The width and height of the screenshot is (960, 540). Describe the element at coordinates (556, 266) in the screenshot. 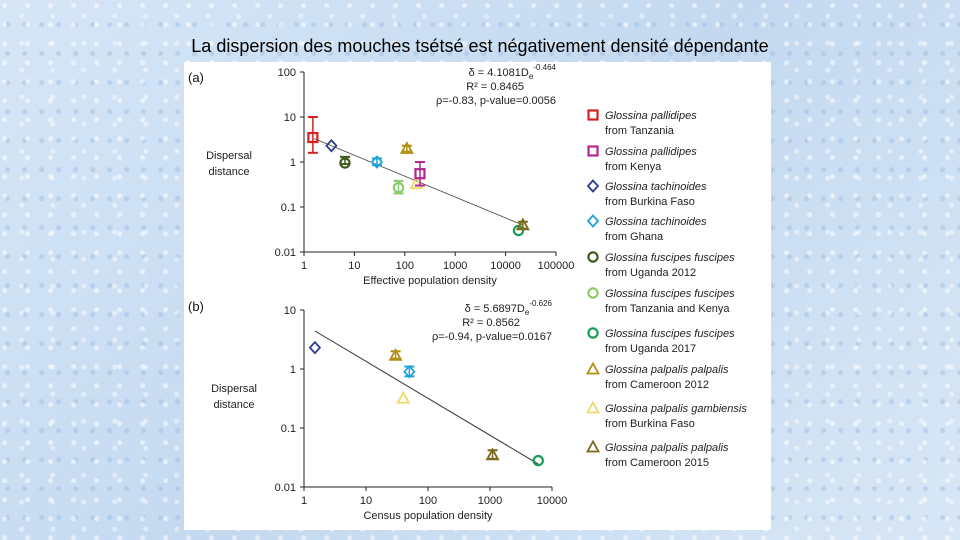

I see `x-tick-label: 100000` at that location.